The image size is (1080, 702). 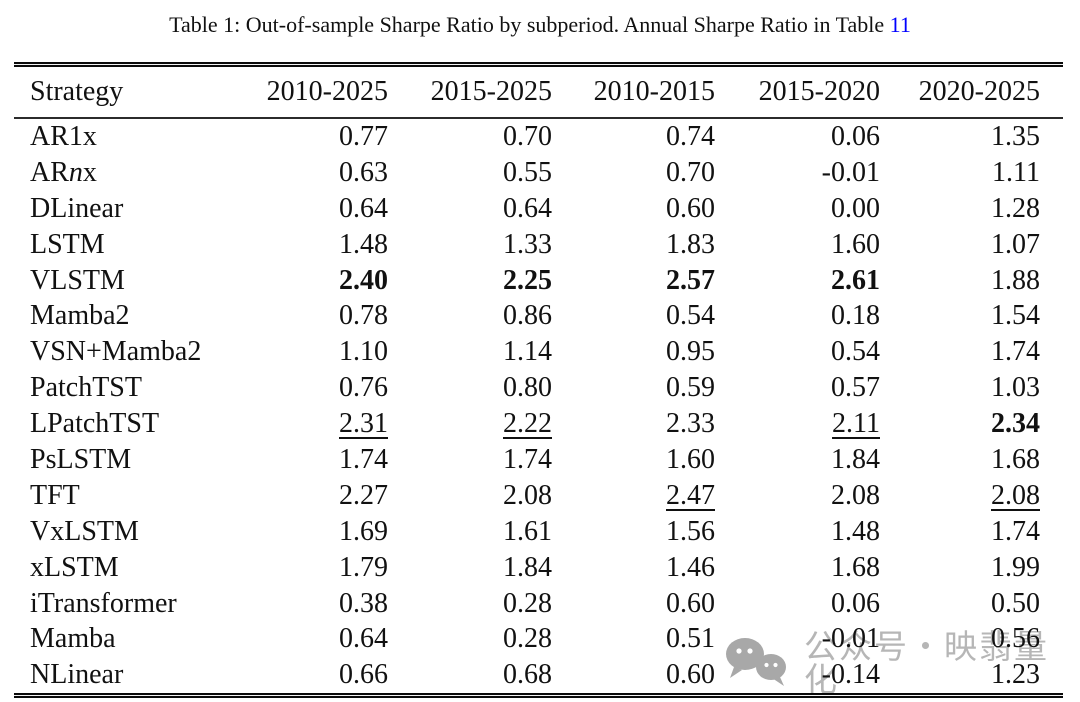 I want to click on value-cell: 1.23, so click(x=1015, y=675).